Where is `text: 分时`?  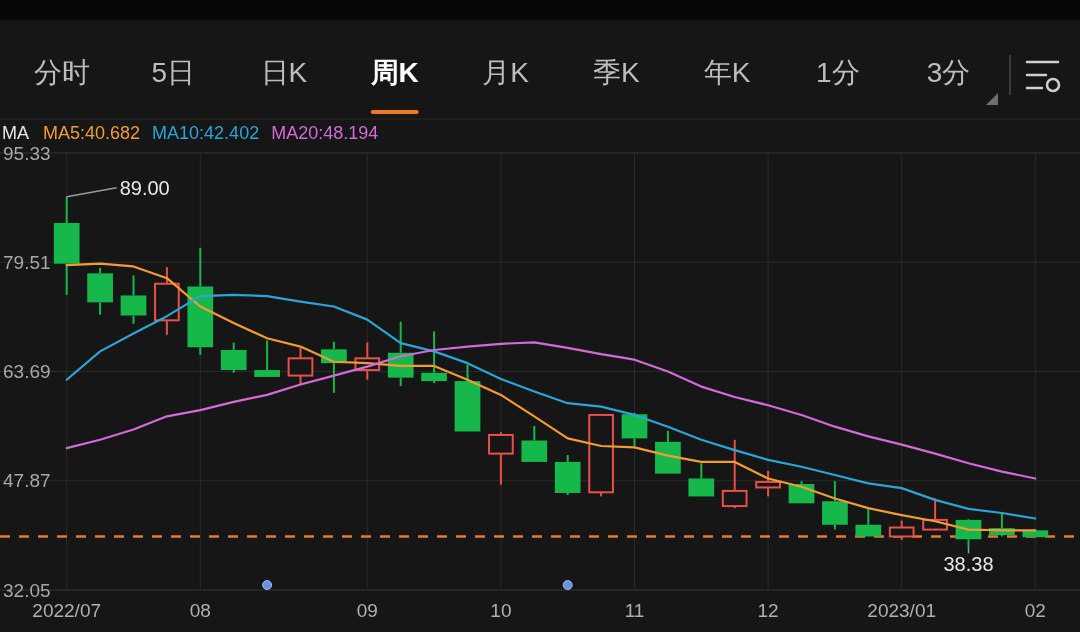 text: 分时 is located at coordinates (62, 72).